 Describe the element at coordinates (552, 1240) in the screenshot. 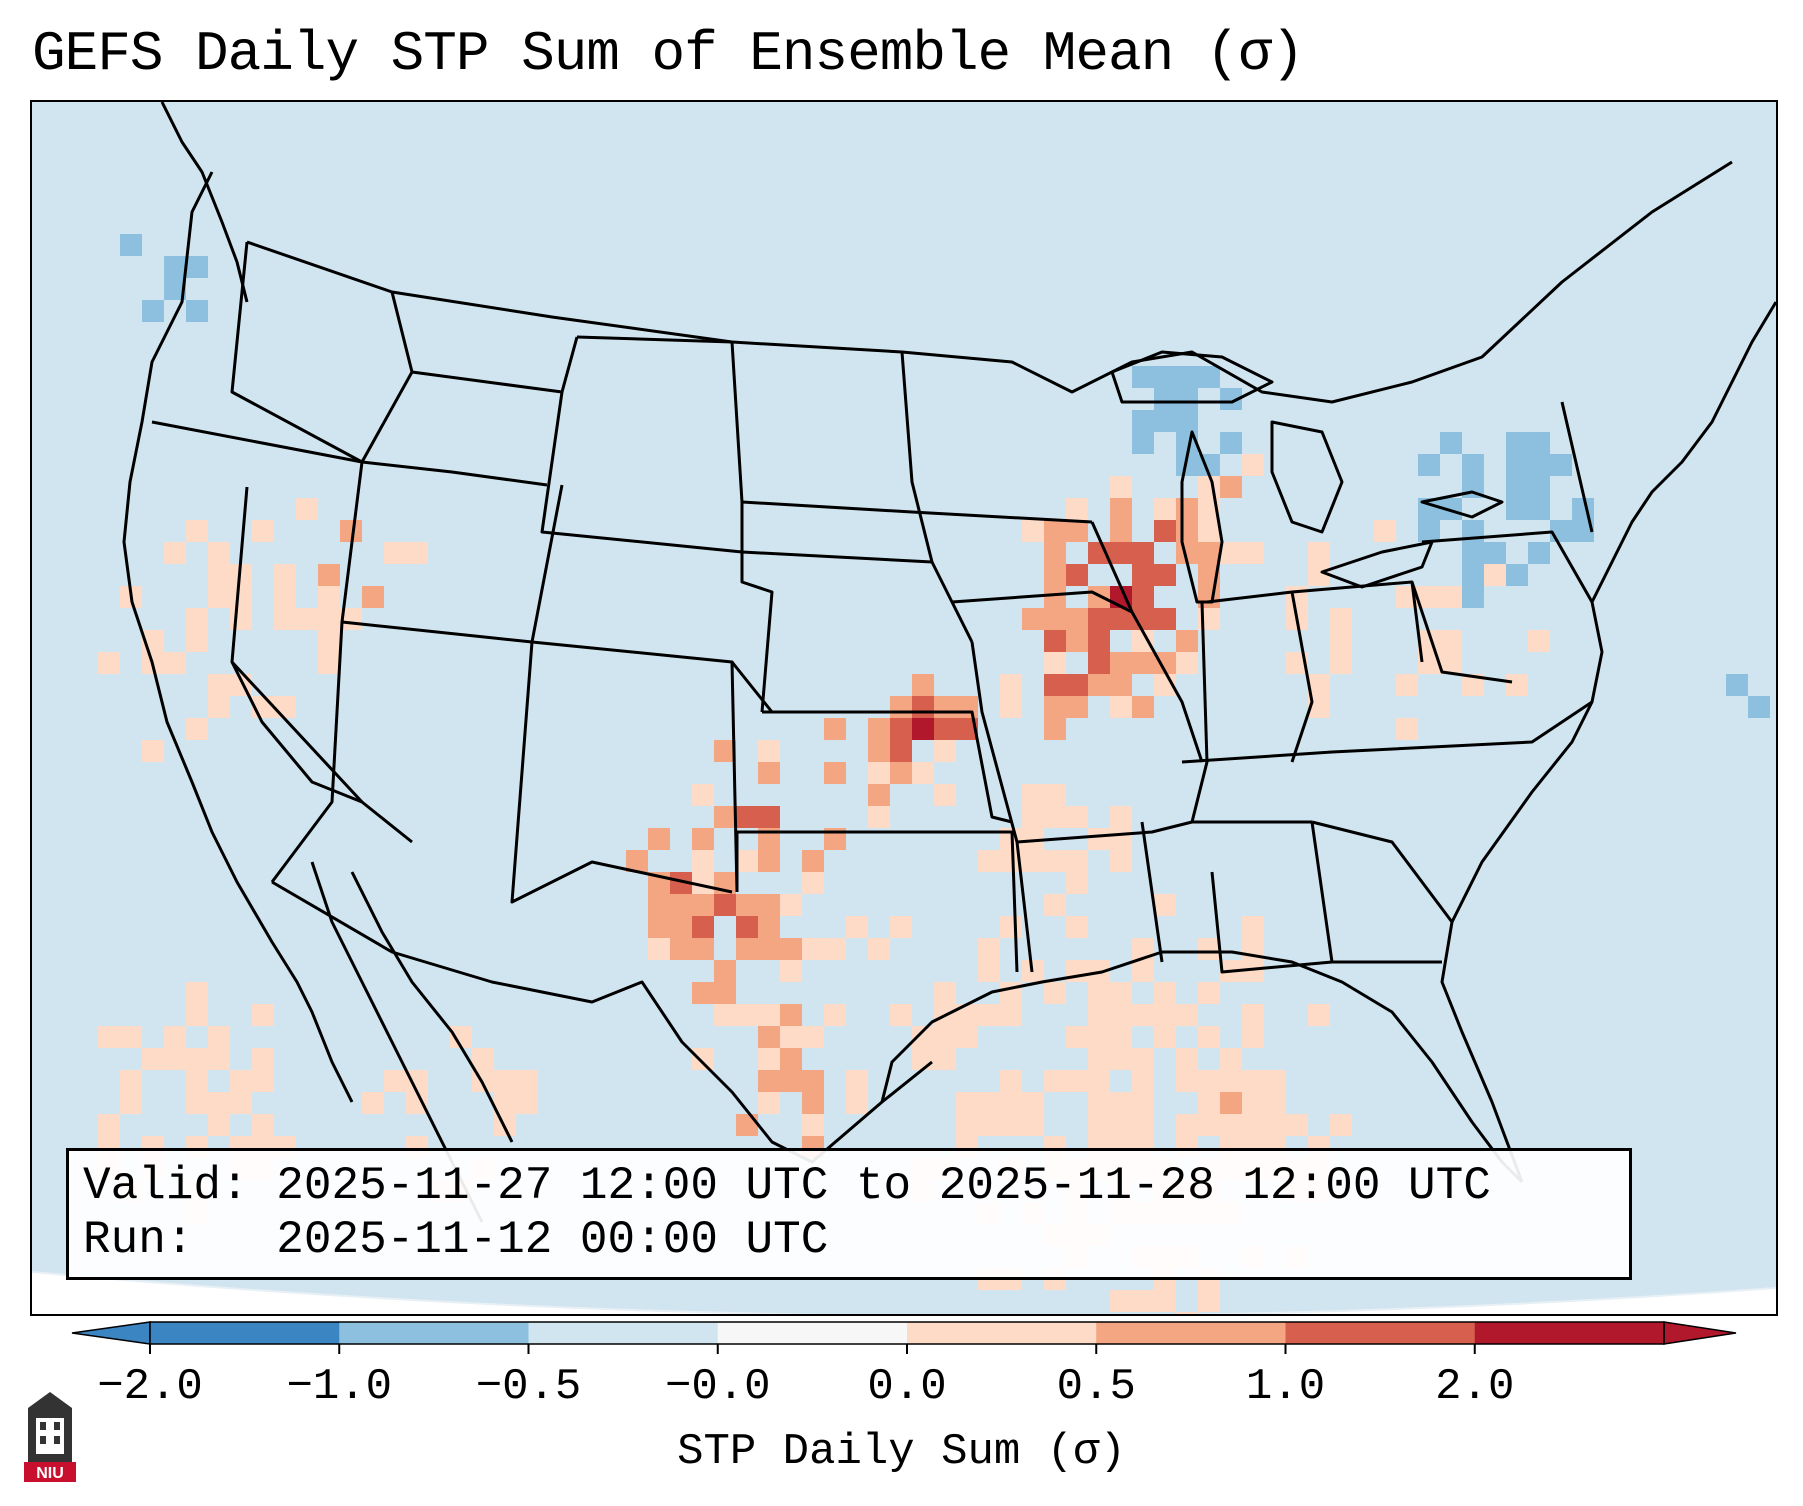

I see `run-value: 2025-11-12 00:00 UTC` at that location.